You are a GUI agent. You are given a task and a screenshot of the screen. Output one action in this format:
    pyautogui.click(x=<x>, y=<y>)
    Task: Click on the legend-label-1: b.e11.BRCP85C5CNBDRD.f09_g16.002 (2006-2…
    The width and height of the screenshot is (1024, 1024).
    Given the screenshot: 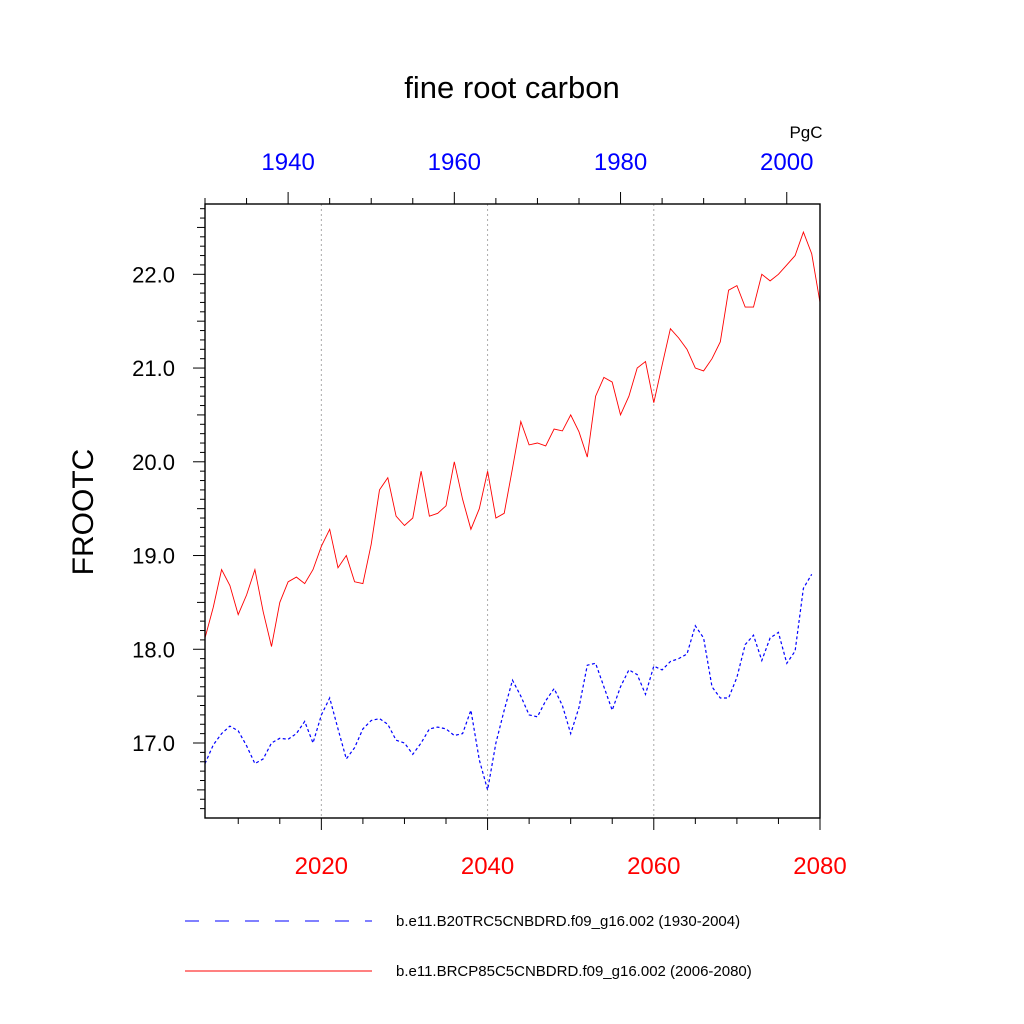 What is the action you would take?
    pyautogui.click(x=574, y=971)
    